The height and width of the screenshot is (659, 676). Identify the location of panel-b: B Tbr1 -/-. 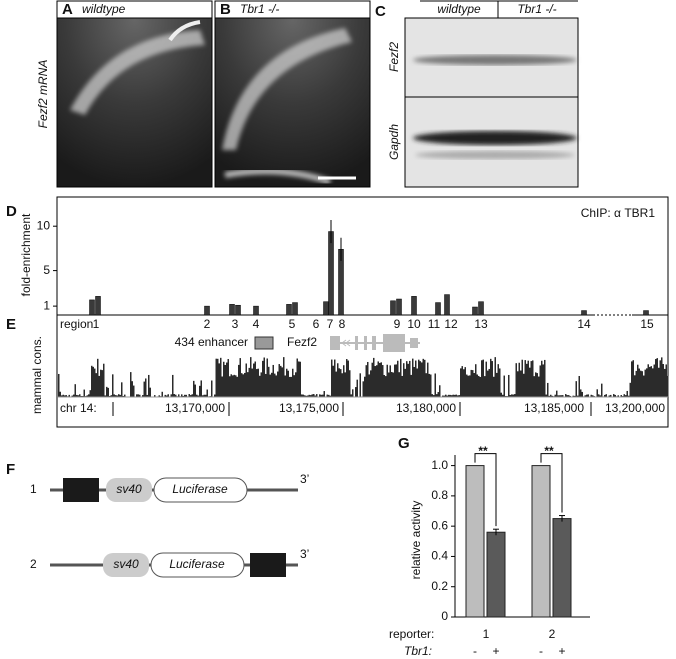
(292, 94).